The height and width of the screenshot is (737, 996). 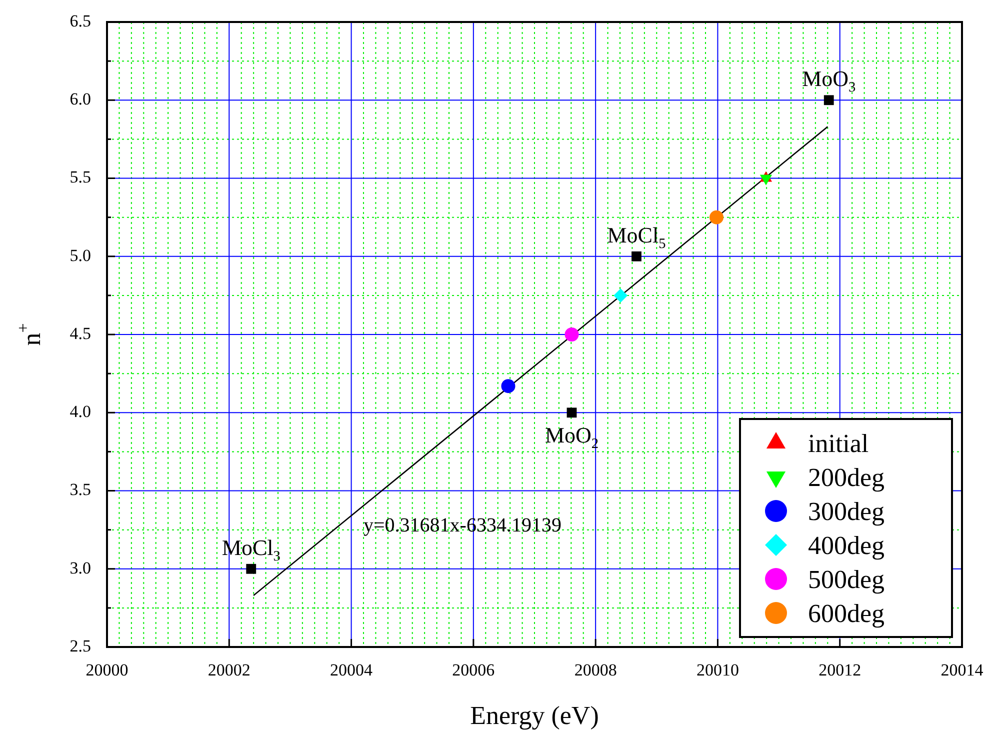 What do you see at coordinates (595, 670) in the screenshot?
I see `x-tick-label: 20008` at bounding box center [595, 670].